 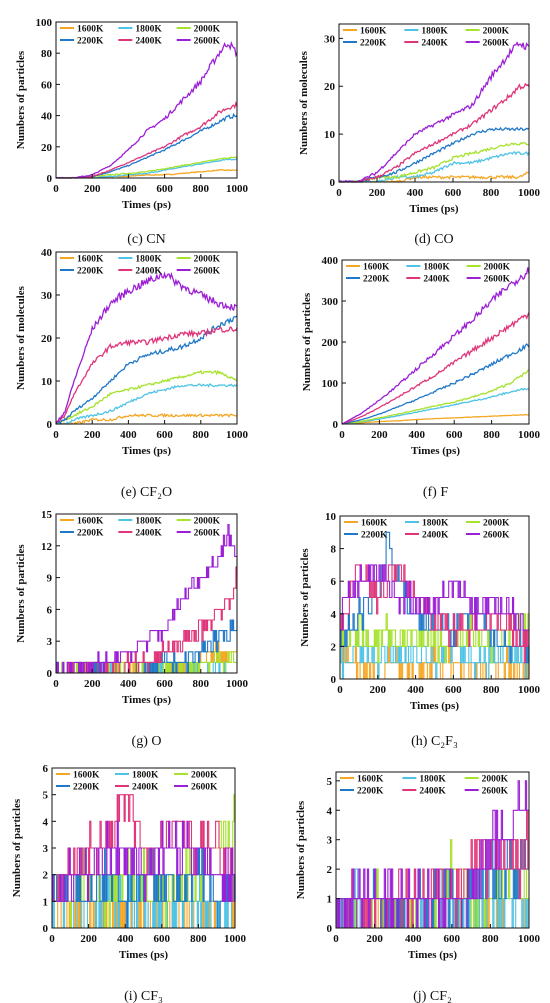 I want to click on y-axis-label: Numbers of particles, so click(x=301, y=849).